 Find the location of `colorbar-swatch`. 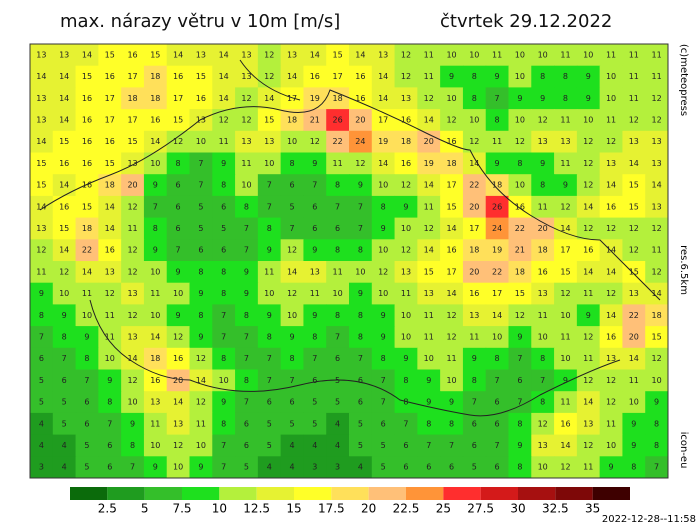

colorbar-swatch is located at coordinates (163, 493).